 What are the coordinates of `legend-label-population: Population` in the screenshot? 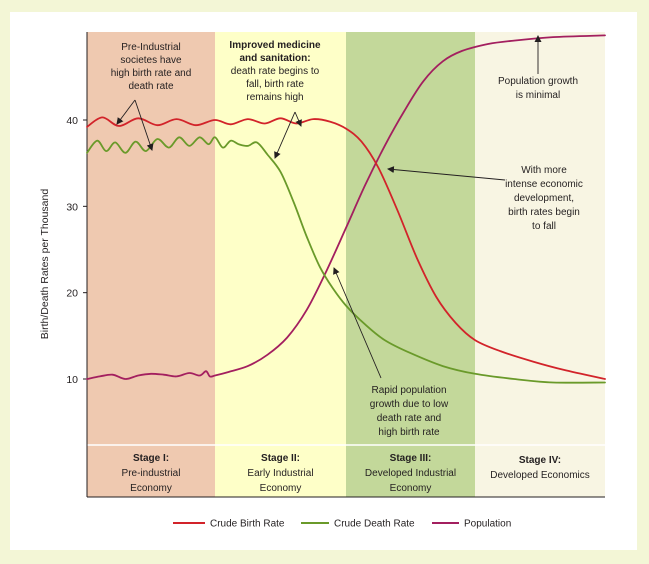 It's located at (487, 524).